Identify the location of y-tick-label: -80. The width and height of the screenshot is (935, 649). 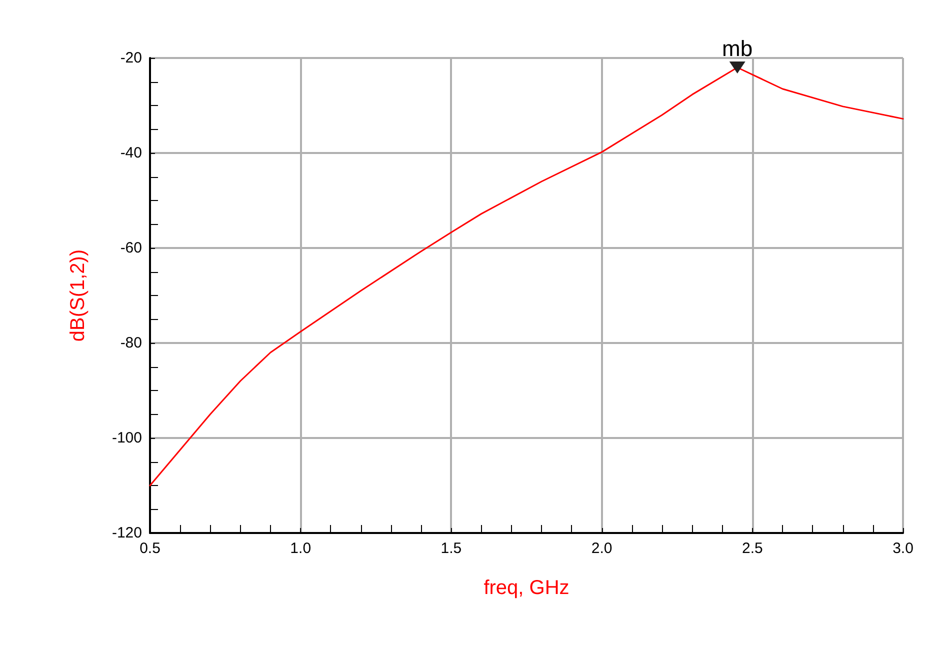
(131, 343).